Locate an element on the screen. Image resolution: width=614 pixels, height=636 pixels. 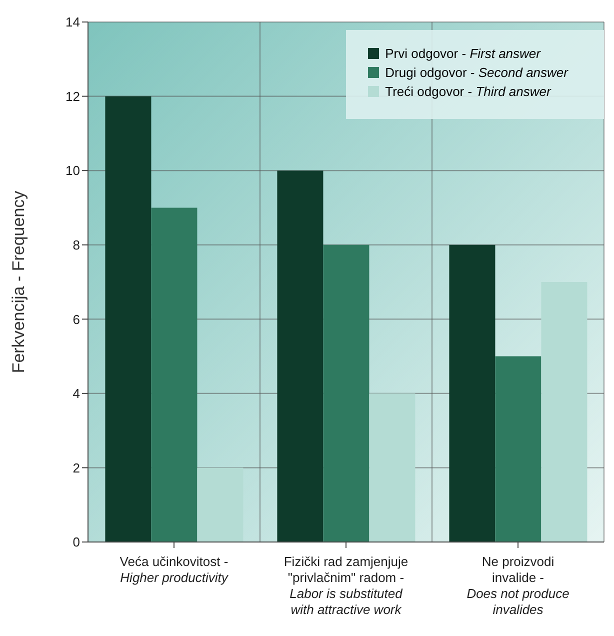
y-axis-title: Ferkvencija - Frequency is located at coordinates (18, 282).